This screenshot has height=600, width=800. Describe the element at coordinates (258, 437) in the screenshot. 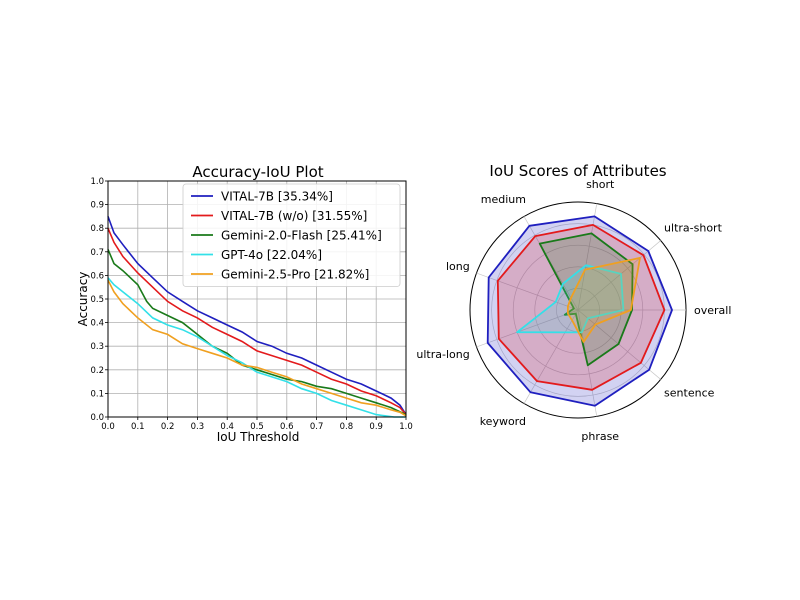

I see `line-chart-xlabel: IoU Threshold` at that location.